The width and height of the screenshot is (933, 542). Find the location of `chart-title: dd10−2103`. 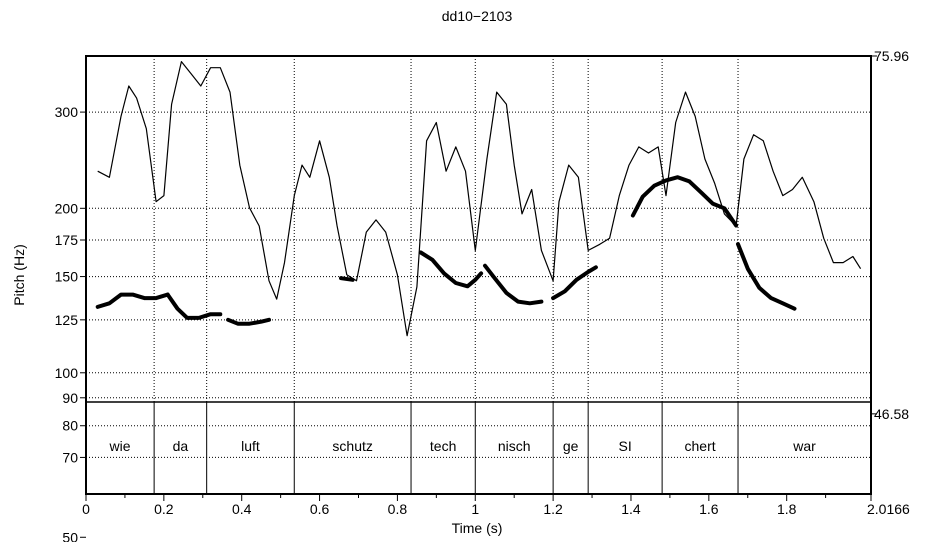

chart-title: dd10−2103 is located at coordinates (477, 16).